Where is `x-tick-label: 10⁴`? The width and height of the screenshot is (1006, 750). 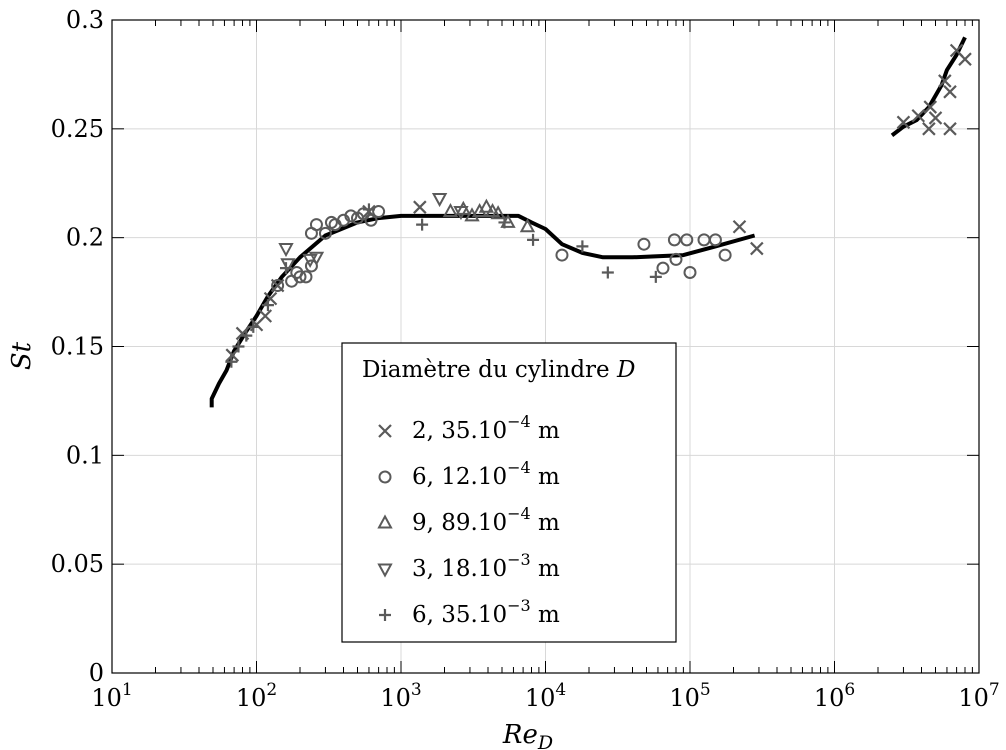 x-tick-label: 10⁴ is located at coordinates (545, 696).